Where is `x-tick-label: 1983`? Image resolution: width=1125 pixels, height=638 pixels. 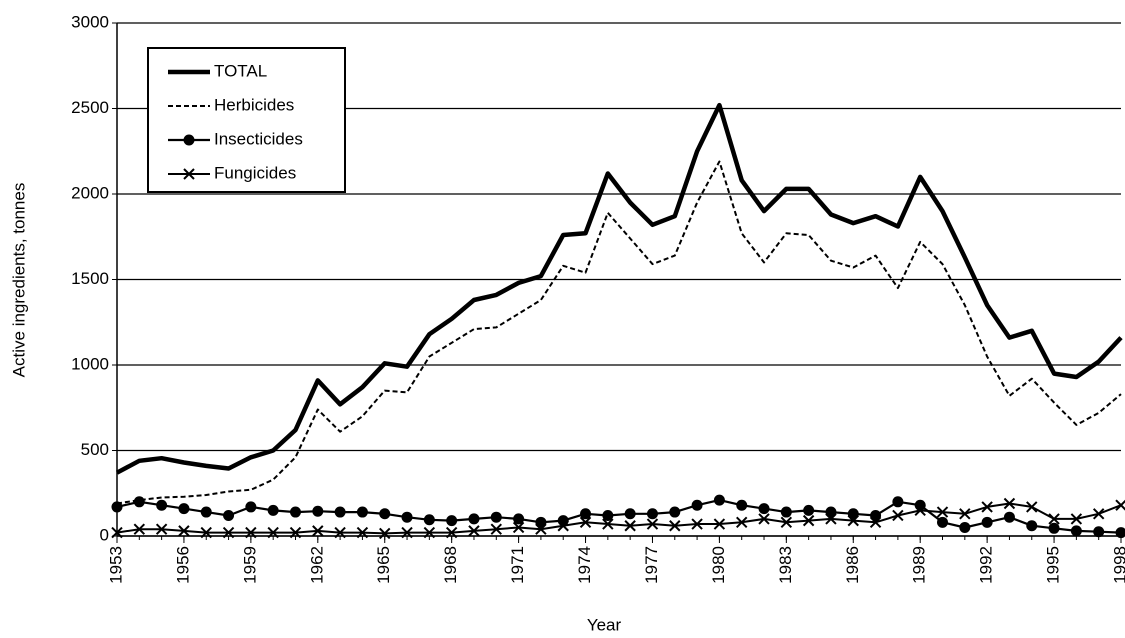
x-tick-label: 1983 is located at coordinates (785, 565).